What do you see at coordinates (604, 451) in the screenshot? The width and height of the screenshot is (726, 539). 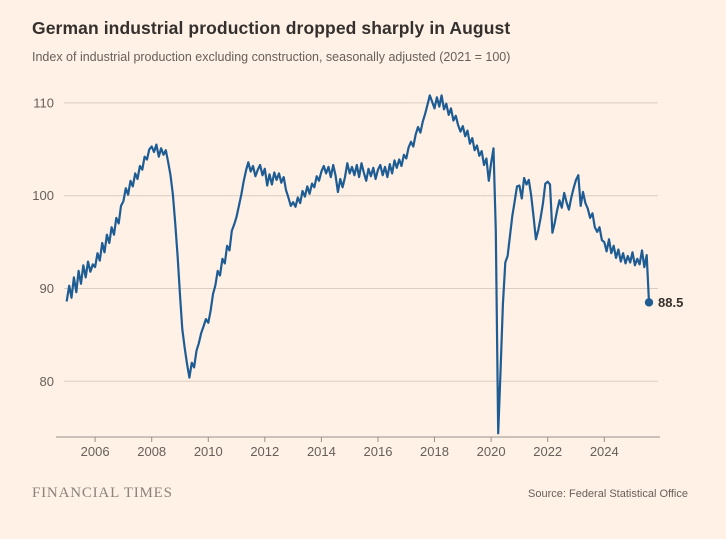 I see `x-axis-tick-label: 2024` at bounding box center [604, 451].